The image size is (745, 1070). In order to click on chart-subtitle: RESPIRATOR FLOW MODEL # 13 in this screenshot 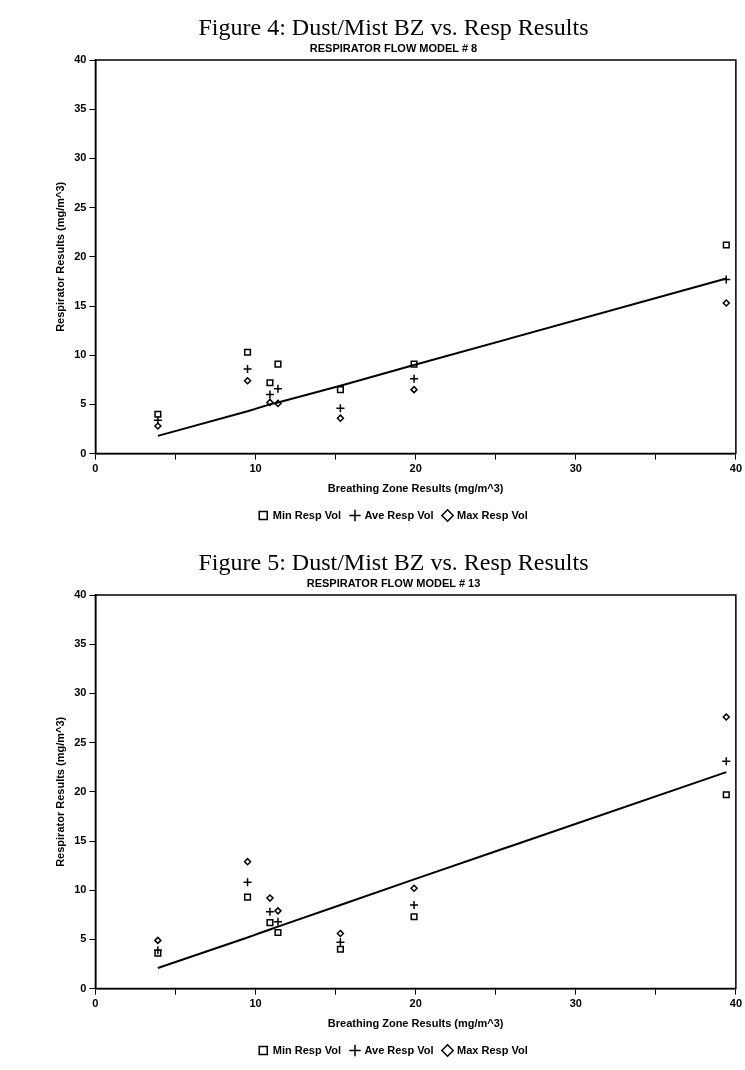, I will do `click(393, 583)`.